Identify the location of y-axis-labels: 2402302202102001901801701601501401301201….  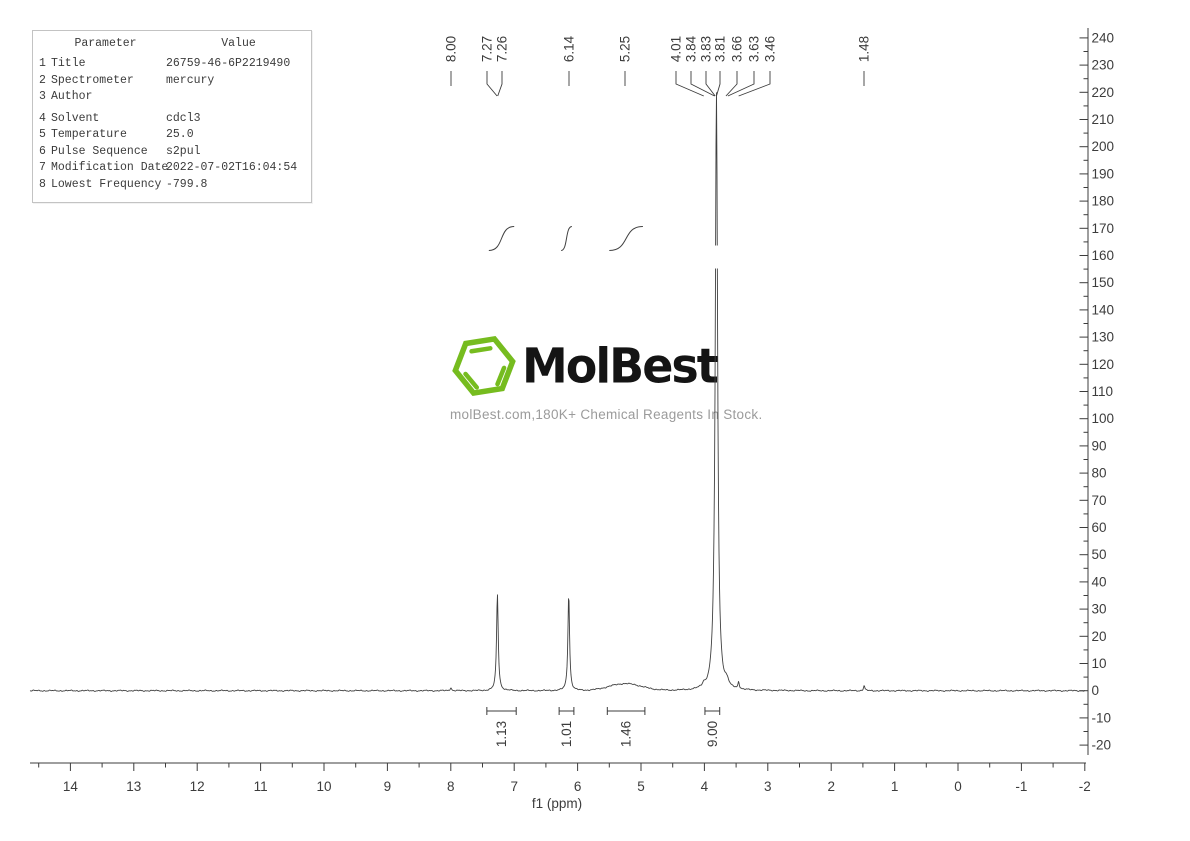
(1103, 391).